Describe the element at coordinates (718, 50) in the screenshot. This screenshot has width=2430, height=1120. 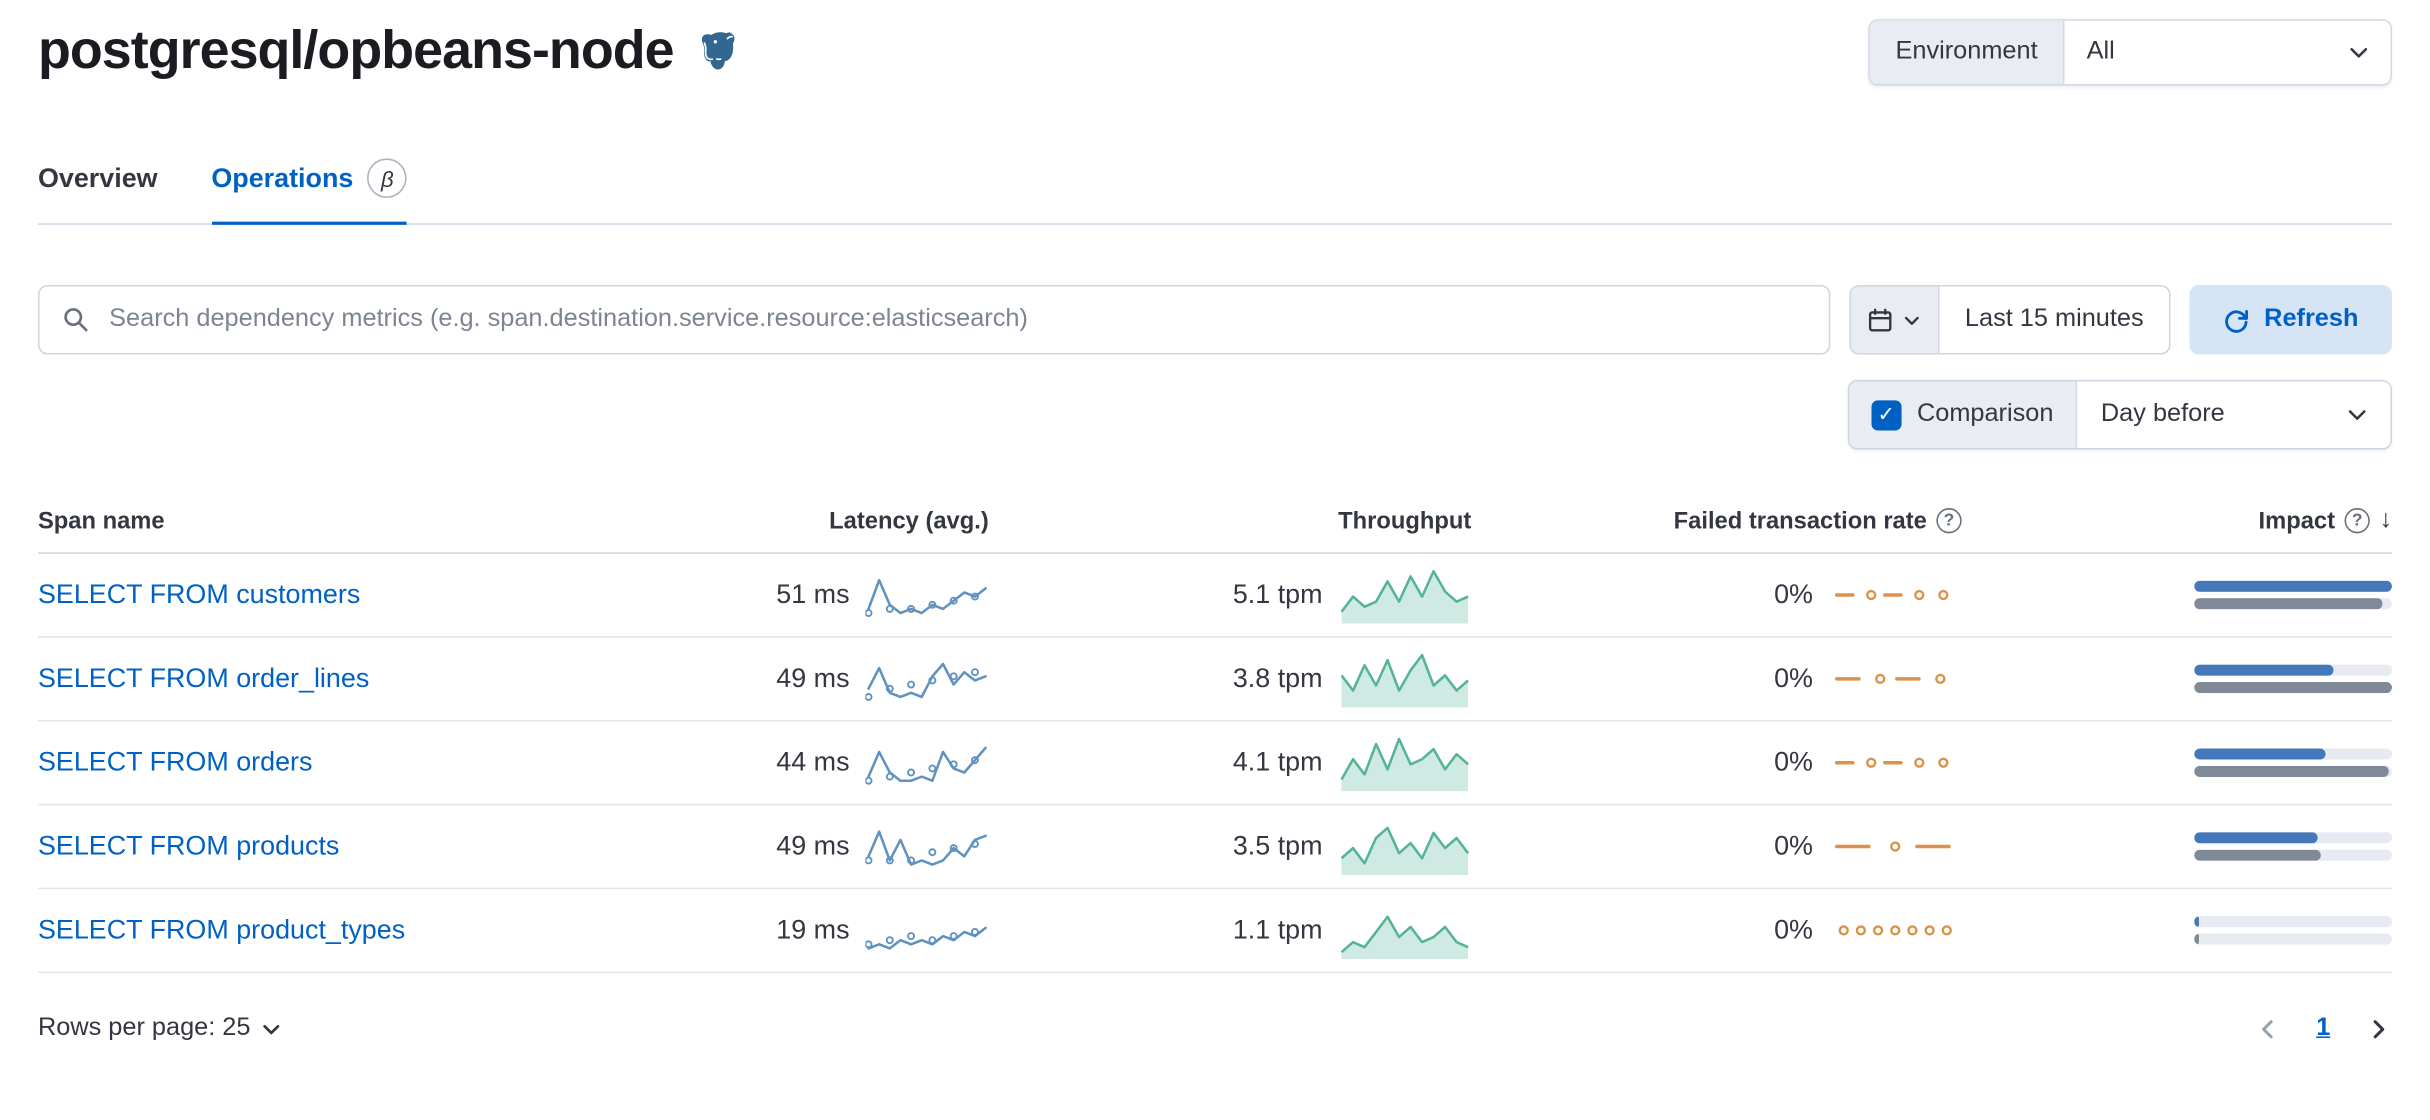
I see `postgresql-icon` at that location.